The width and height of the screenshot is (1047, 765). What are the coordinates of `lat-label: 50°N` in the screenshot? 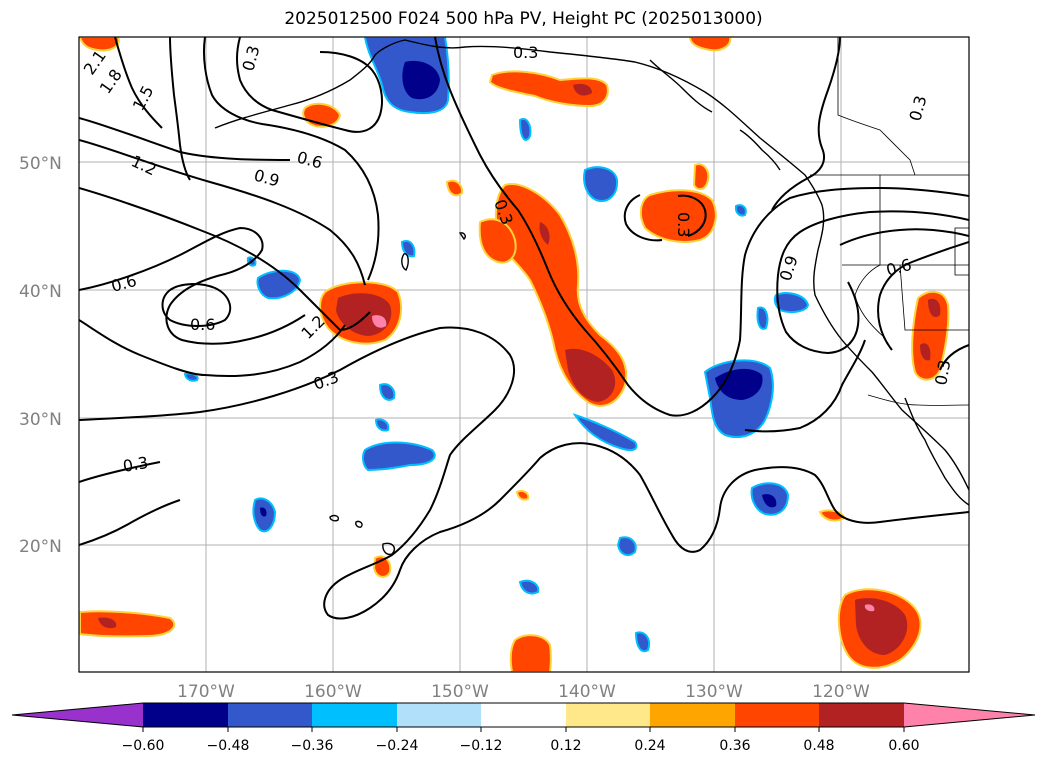 It's located at (40, 164).